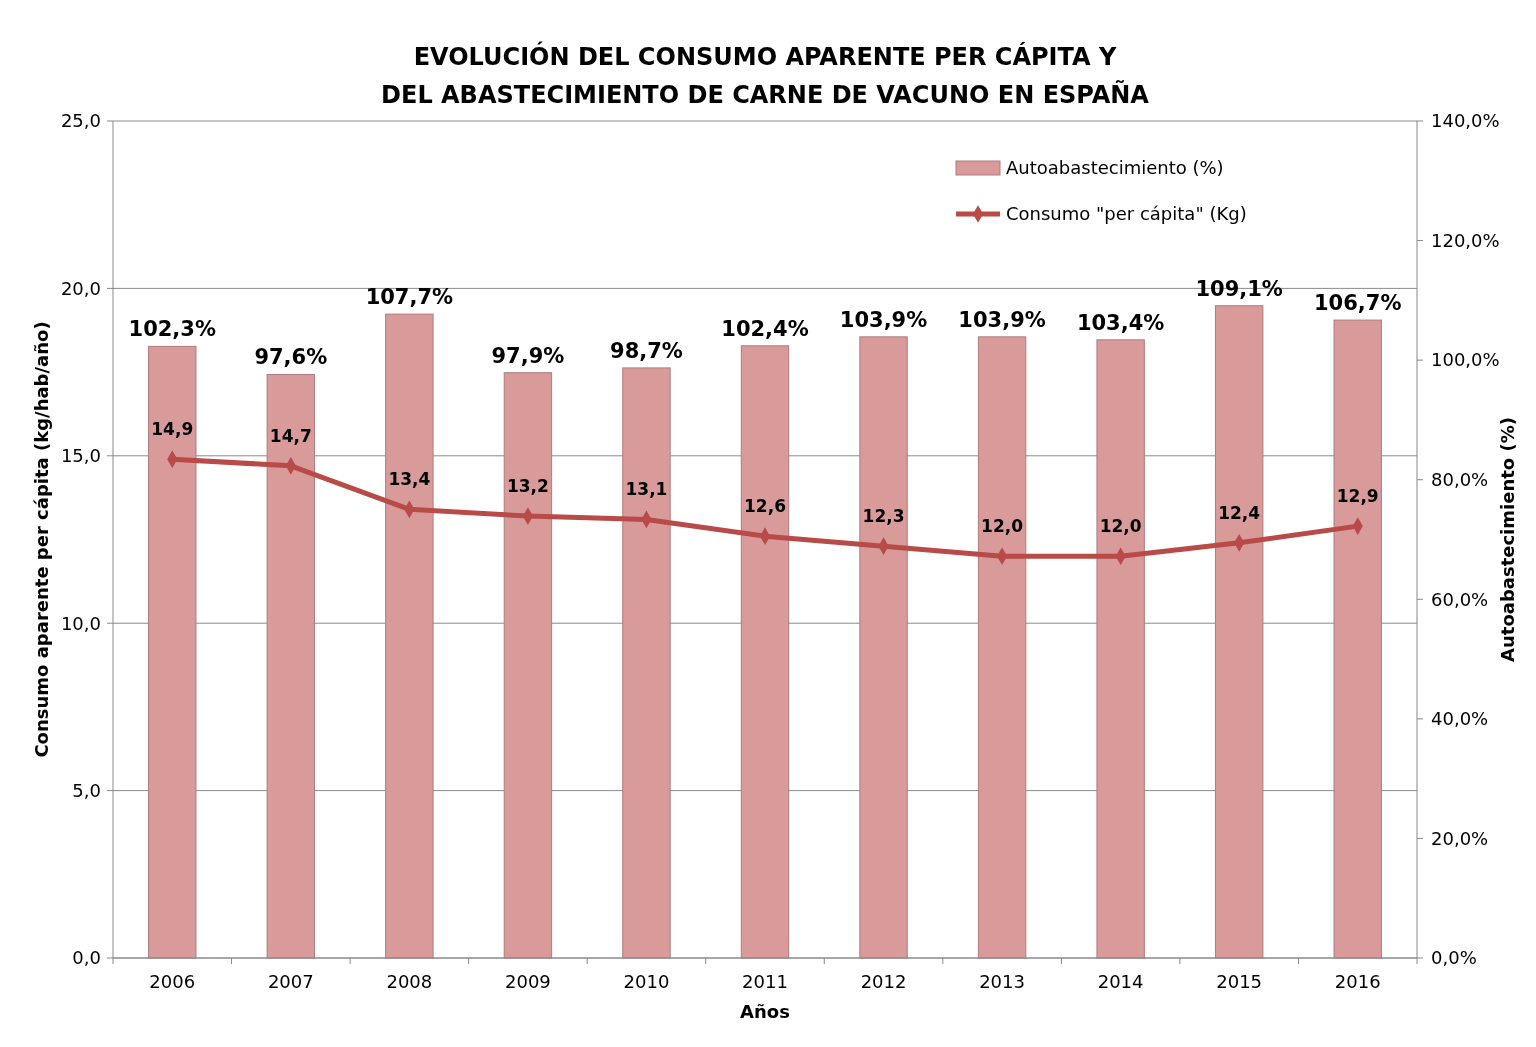 This screenshot has height=1047, width=1536. Describe the element at coordinates (883, 981) in the screenshot. I see `x-tick-label: 2012` at that location.